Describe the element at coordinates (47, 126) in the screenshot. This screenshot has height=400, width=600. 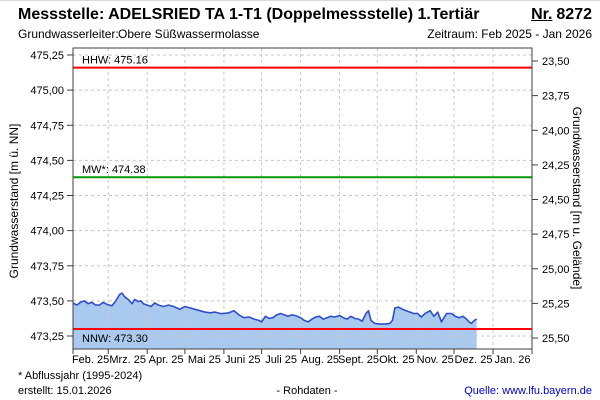
I see `y-left-tick-label: 474,75` at that location.